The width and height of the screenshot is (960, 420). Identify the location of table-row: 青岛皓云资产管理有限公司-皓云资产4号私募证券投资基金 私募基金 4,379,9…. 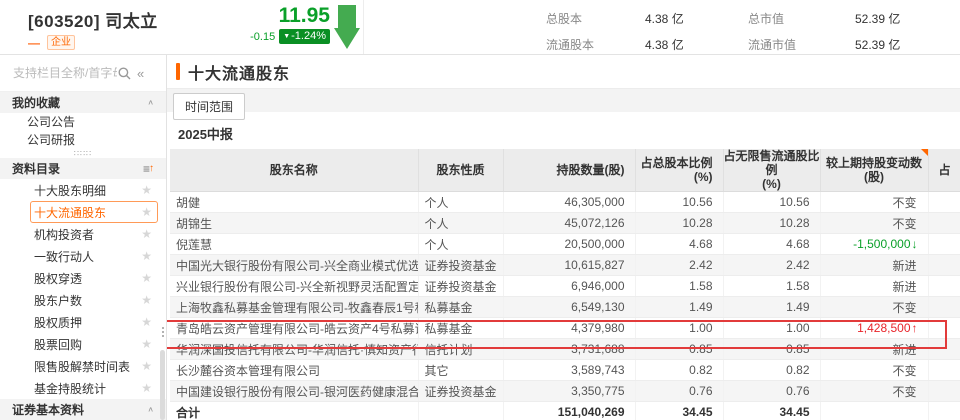
(565, 328).